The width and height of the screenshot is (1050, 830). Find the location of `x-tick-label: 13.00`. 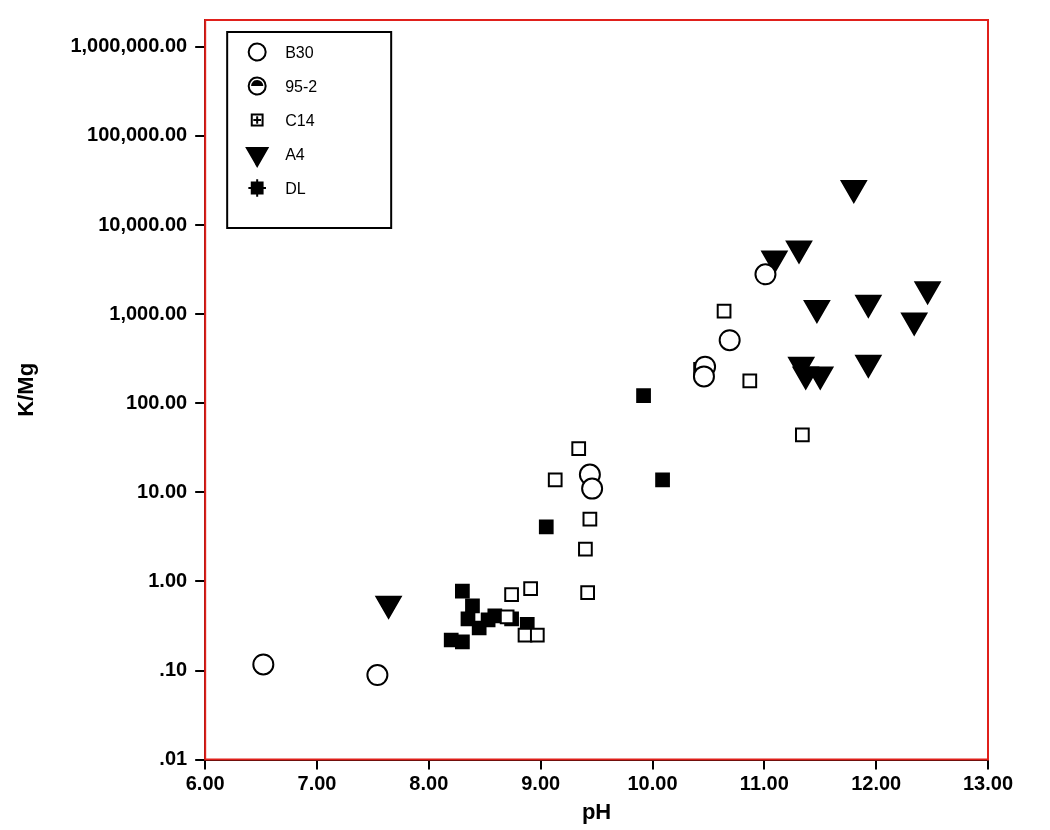

x-tick-label: 13.00 is located at coordinates (988, 783).